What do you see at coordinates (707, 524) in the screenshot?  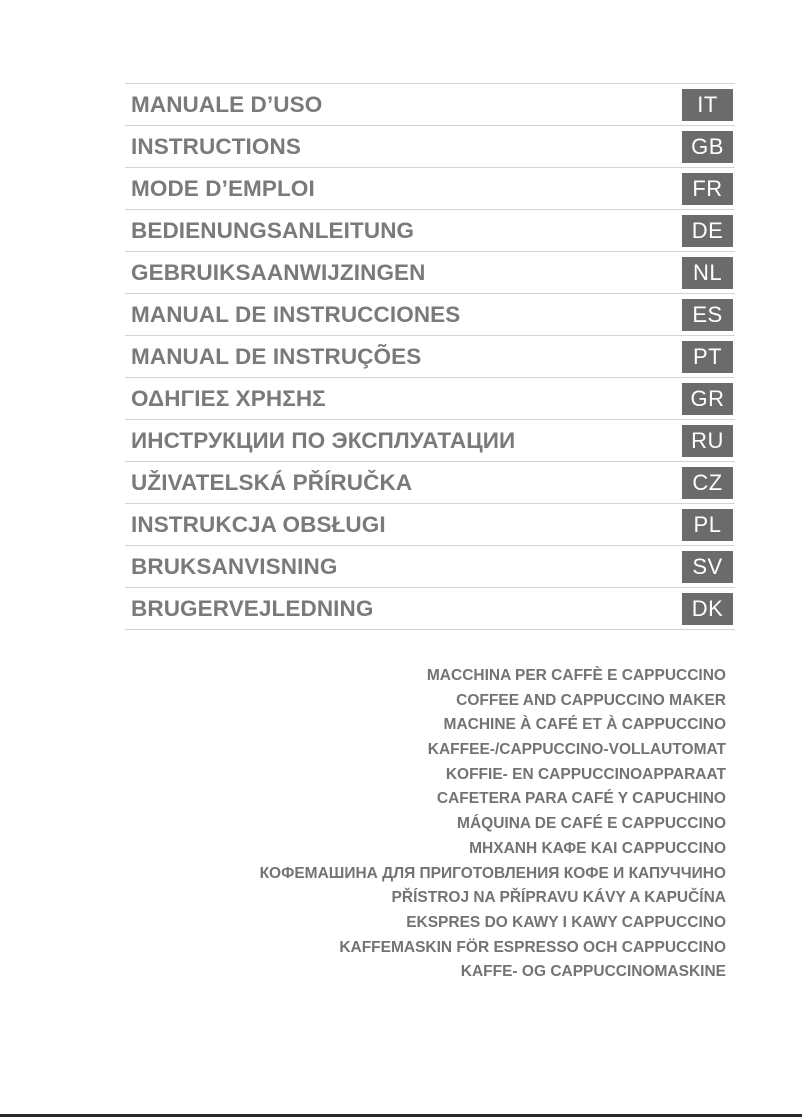 I see `language-code-badge: PL` at bounding box center [707, 524].